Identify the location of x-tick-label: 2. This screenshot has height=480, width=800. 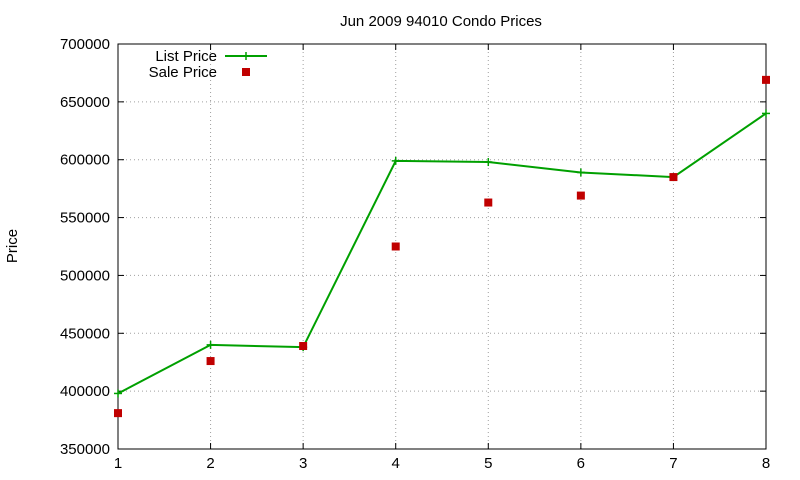
(210, 463).